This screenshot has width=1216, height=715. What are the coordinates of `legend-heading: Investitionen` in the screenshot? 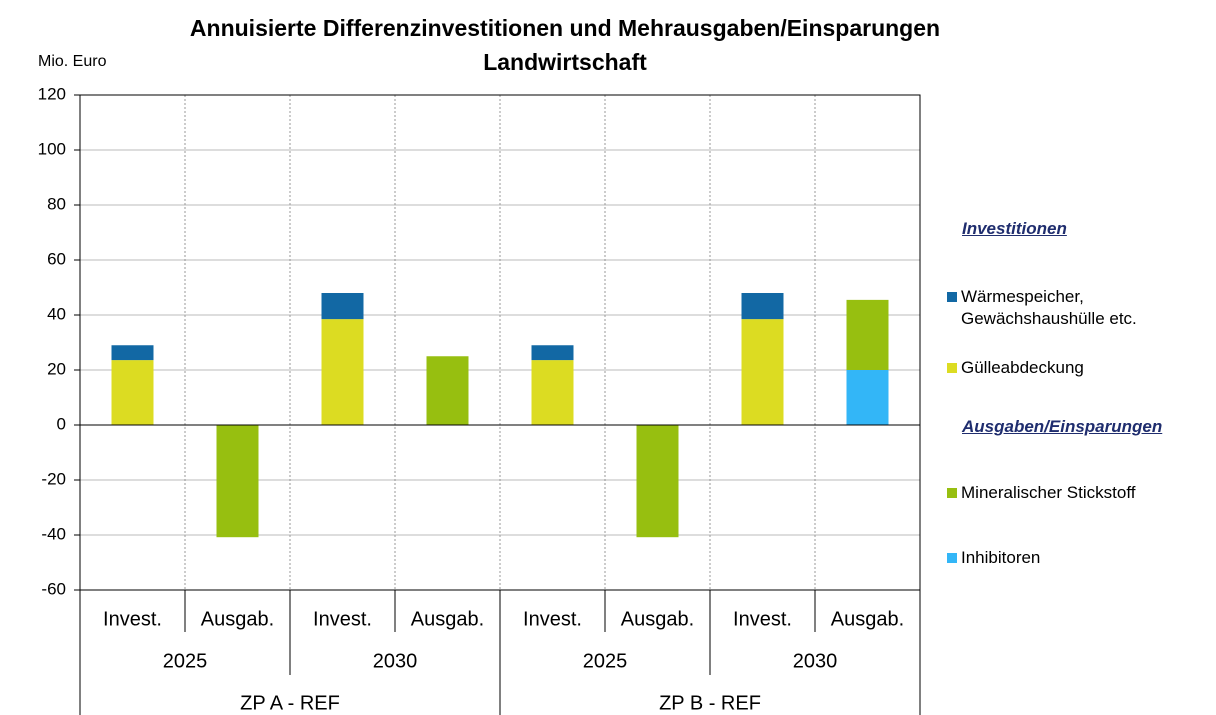 It's located at (1014, 228).